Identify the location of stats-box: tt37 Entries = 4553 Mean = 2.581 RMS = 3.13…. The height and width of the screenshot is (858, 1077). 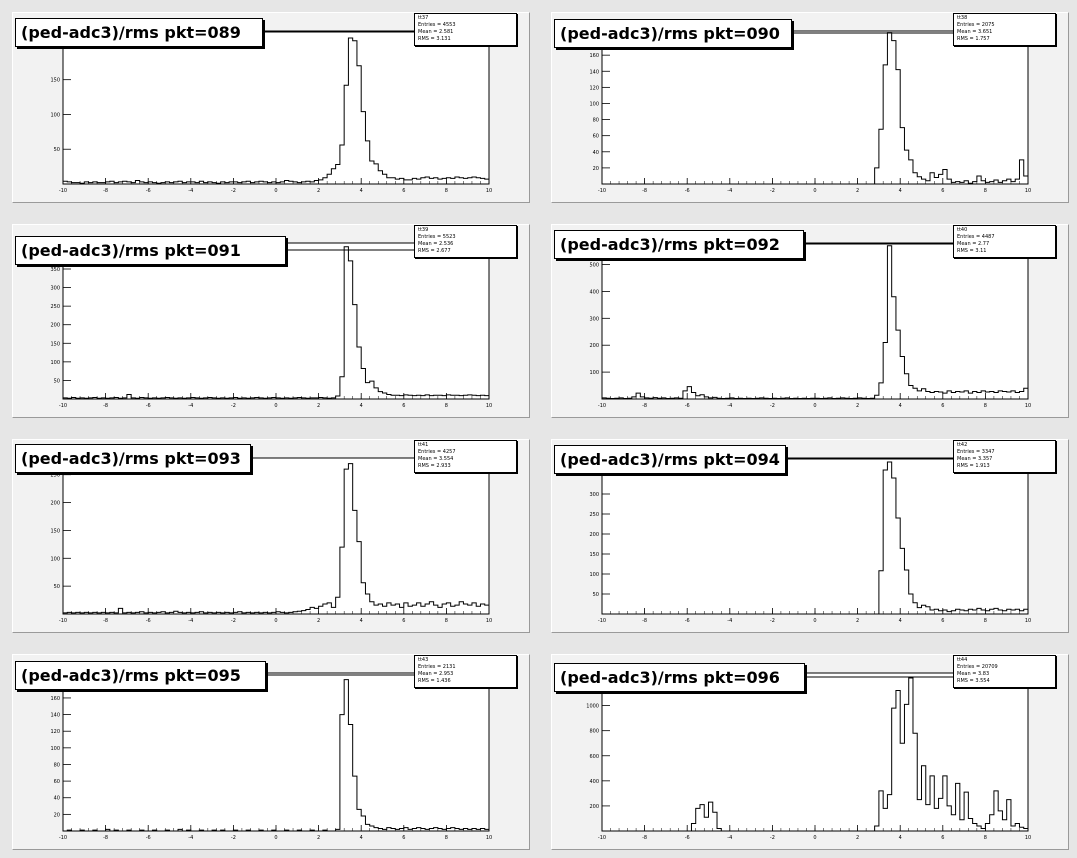
(465, 29).